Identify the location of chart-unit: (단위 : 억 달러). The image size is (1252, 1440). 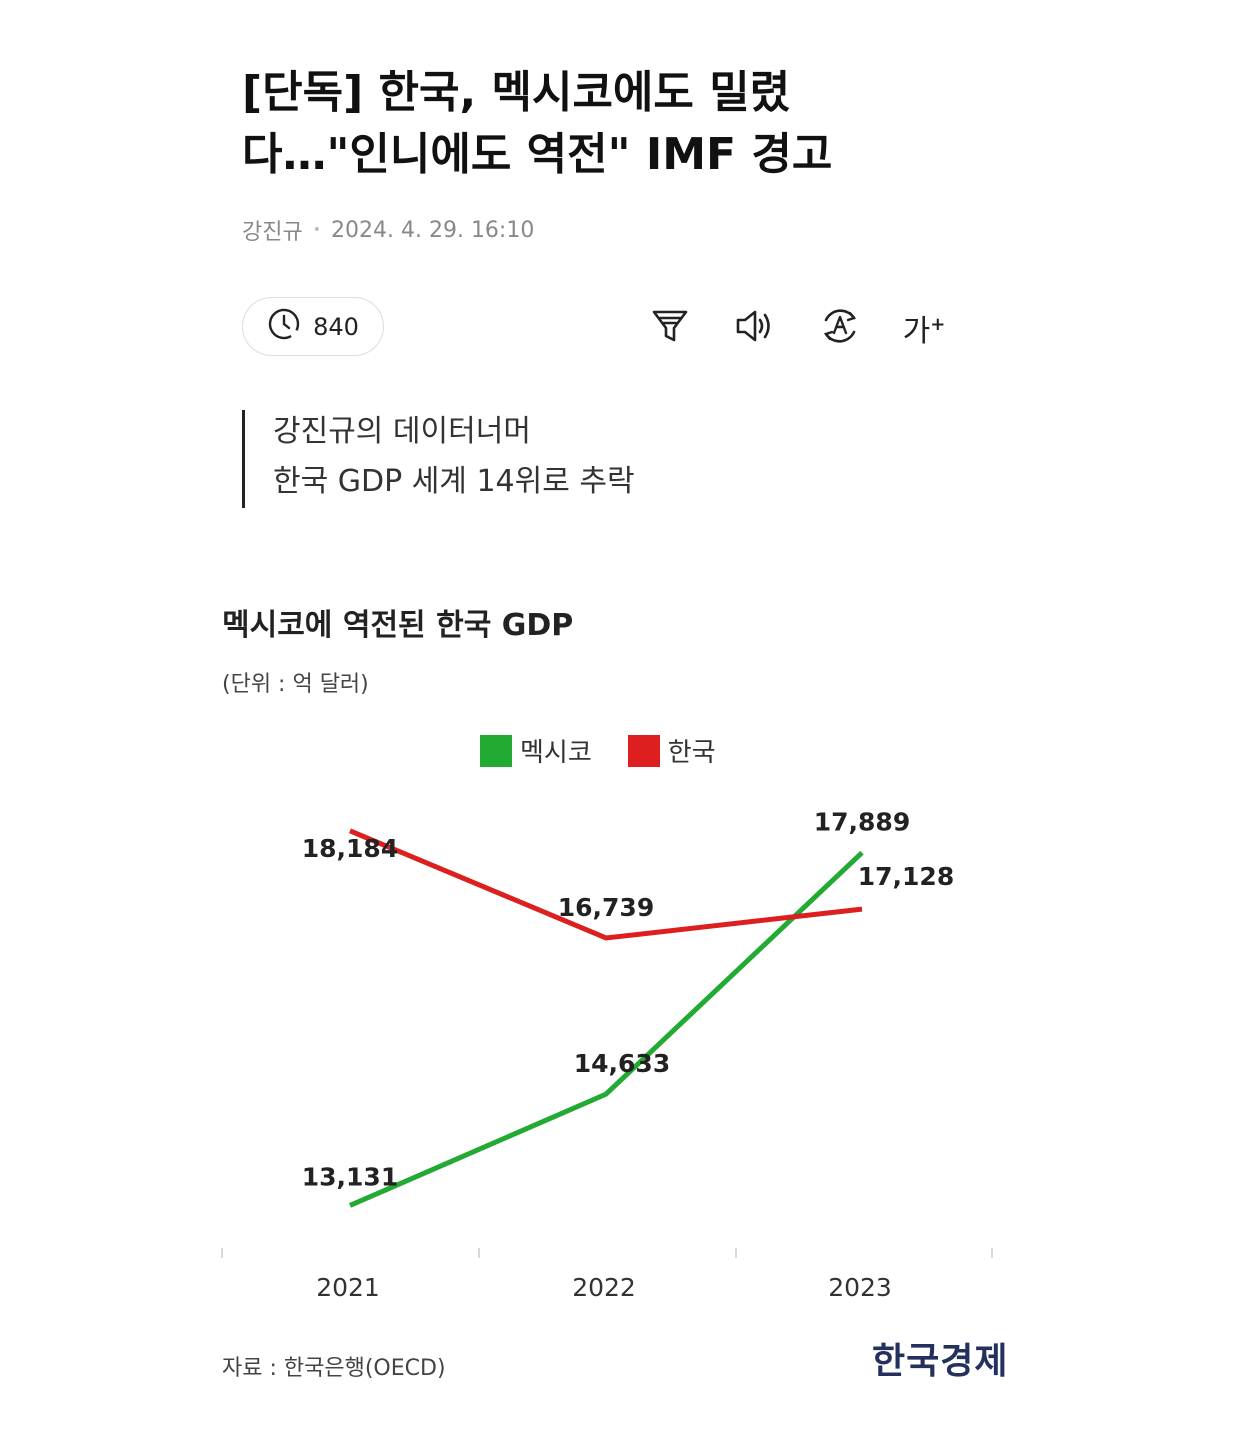
(295, 684).